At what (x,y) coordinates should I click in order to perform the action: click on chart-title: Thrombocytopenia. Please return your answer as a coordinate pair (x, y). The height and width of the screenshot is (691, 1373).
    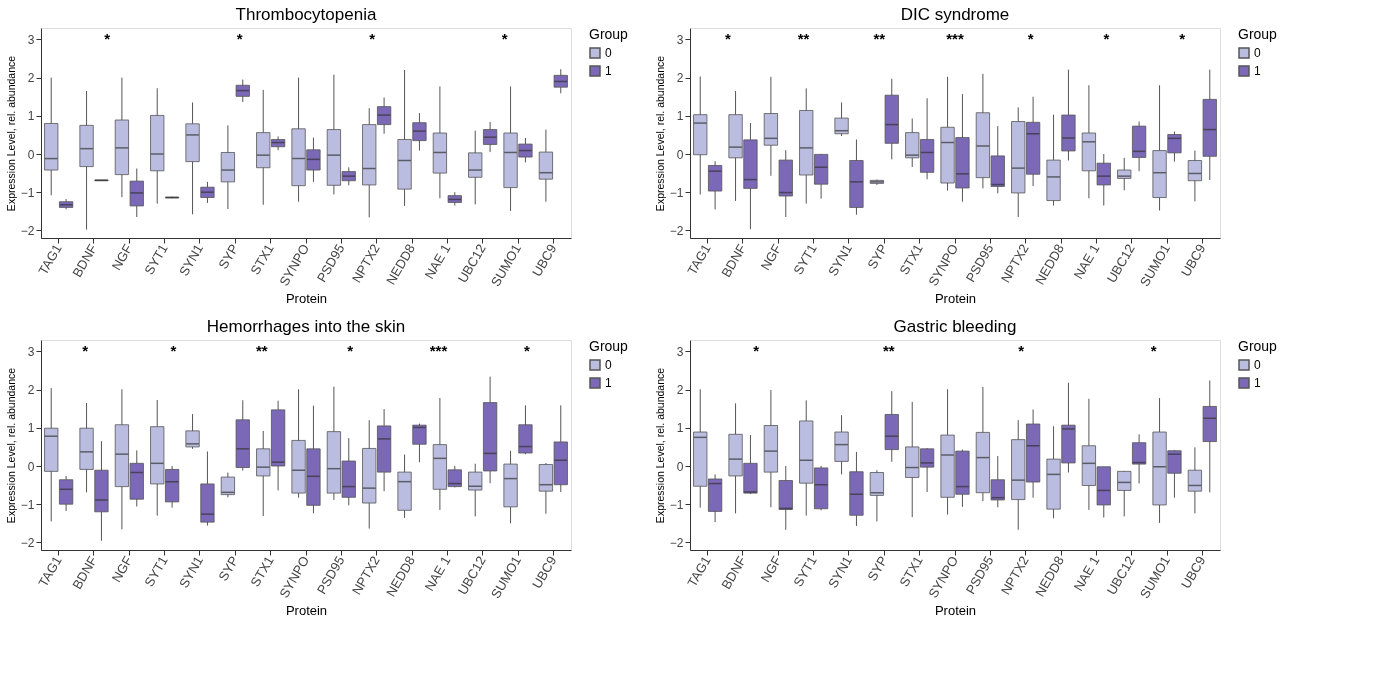
    Looking at the image, I should click on (306, 14).